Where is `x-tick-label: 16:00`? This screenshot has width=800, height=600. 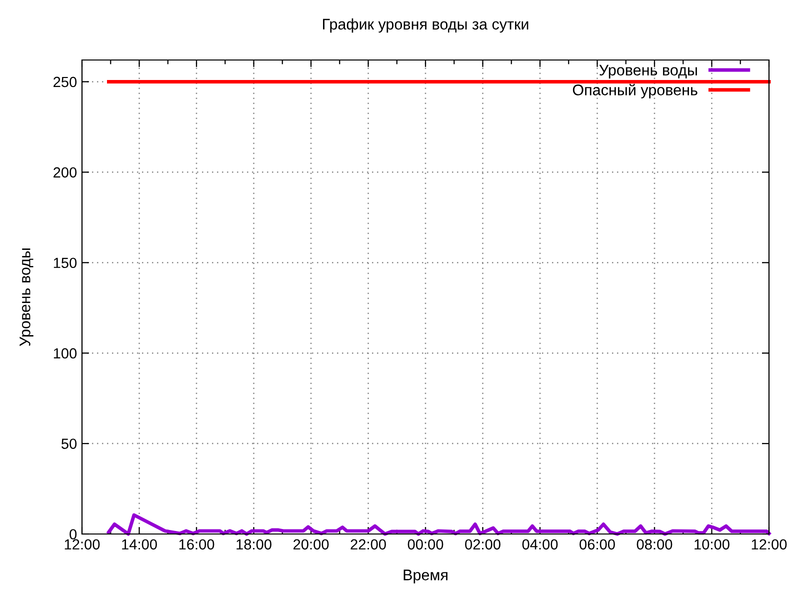
x-tick-label: 16:00 is located at coordinates (196, 544).